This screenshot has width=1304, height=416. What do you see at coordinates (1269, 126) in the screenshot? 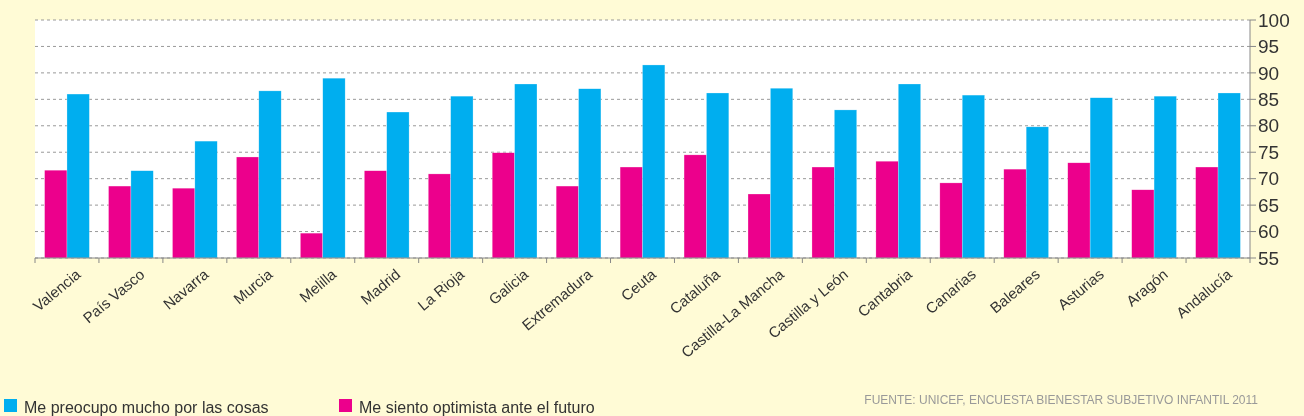
I see `y-tick-label: 80` at bounding box center [1269, 126].